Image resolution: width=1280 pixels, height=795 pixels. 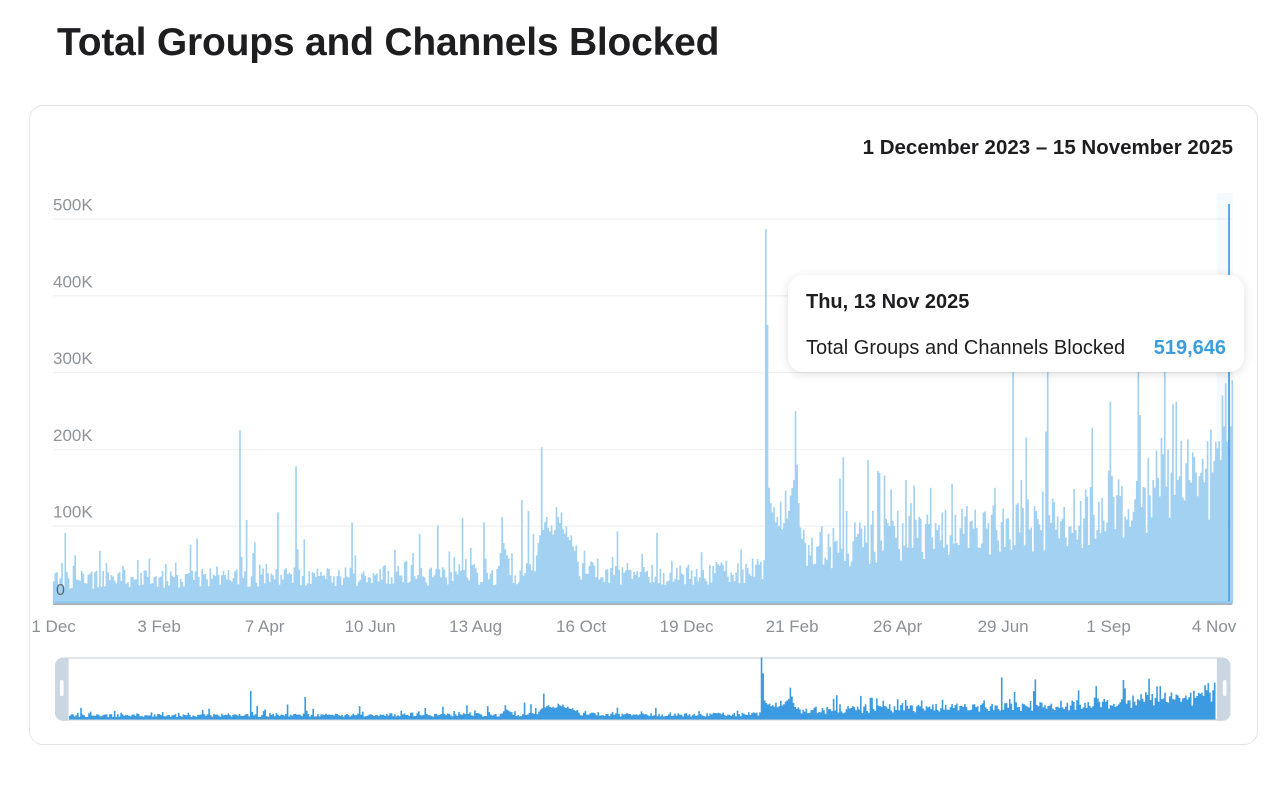 I want to click on svg-text: 500K, so click(x=73, y=205).